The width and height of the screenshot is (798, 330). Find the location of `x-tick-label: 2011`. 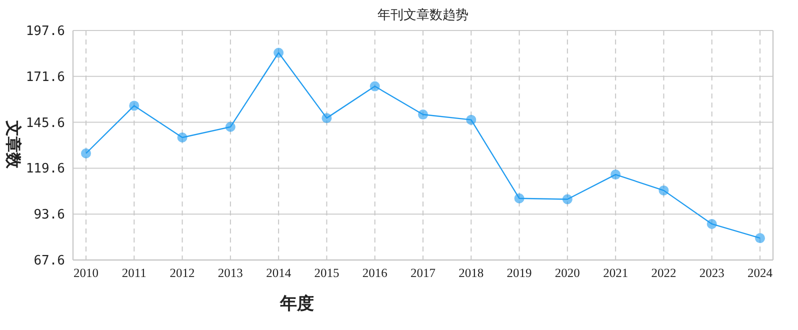

x-tick-label: 2011 is located at coordinates (134, 273).